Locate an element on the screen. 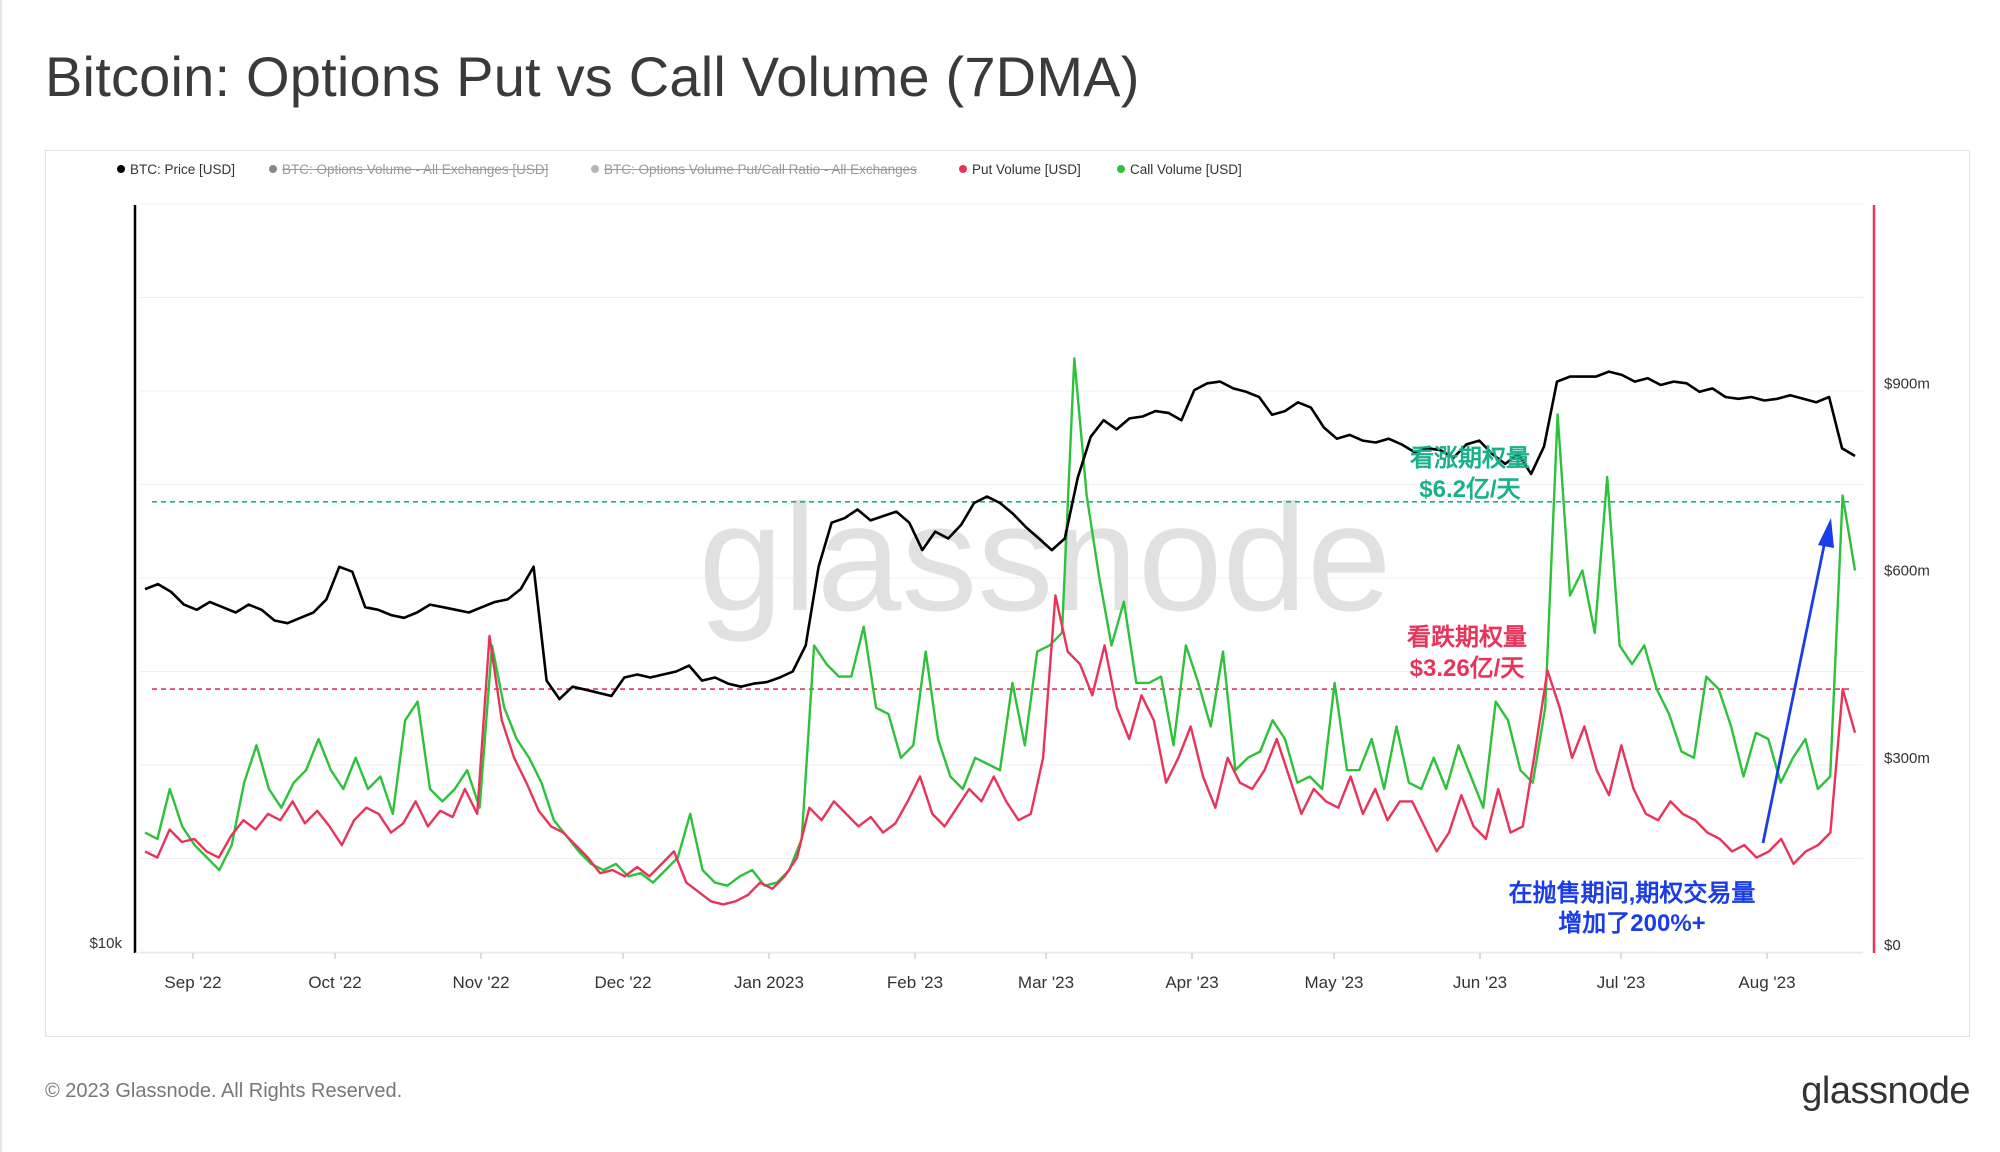 This screenshot has height=1152, width=2000. legend-label: Put Volume [USD] is located at coordinates (1026, 169).